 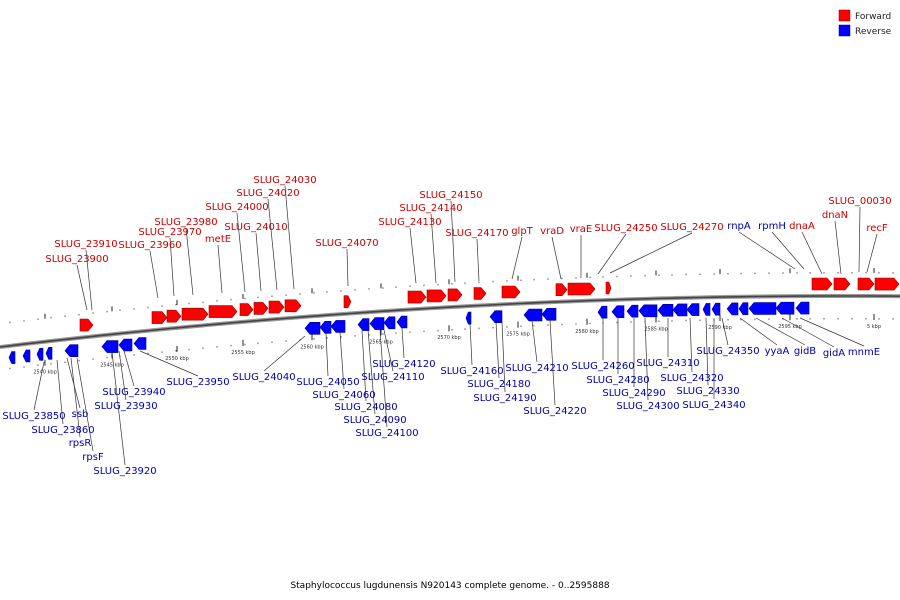 I want to click on tick-label: 2580 kbp, so click(x=587, y=332).